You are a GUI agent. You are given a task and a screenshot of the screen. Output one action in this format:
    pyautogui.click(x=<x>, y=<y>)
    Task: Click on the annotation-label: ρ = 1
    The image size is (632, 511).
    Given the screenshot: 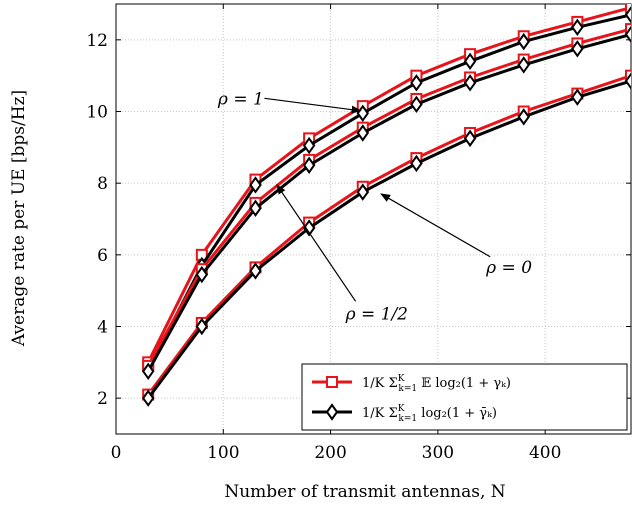 What is the action you would take?
    pyautogui.click(x=240, y=99)
    